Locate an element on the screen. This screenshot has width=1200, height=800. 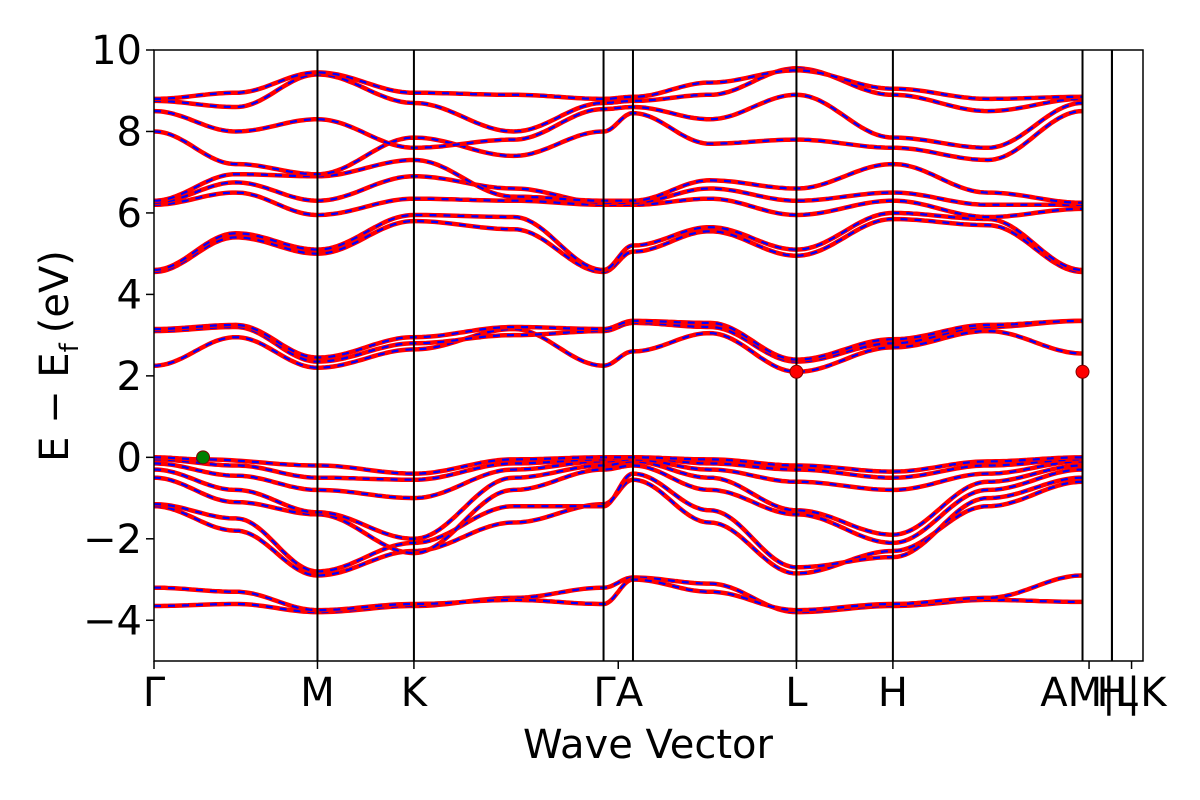
band-v6 is located at coordinates (618, 500).